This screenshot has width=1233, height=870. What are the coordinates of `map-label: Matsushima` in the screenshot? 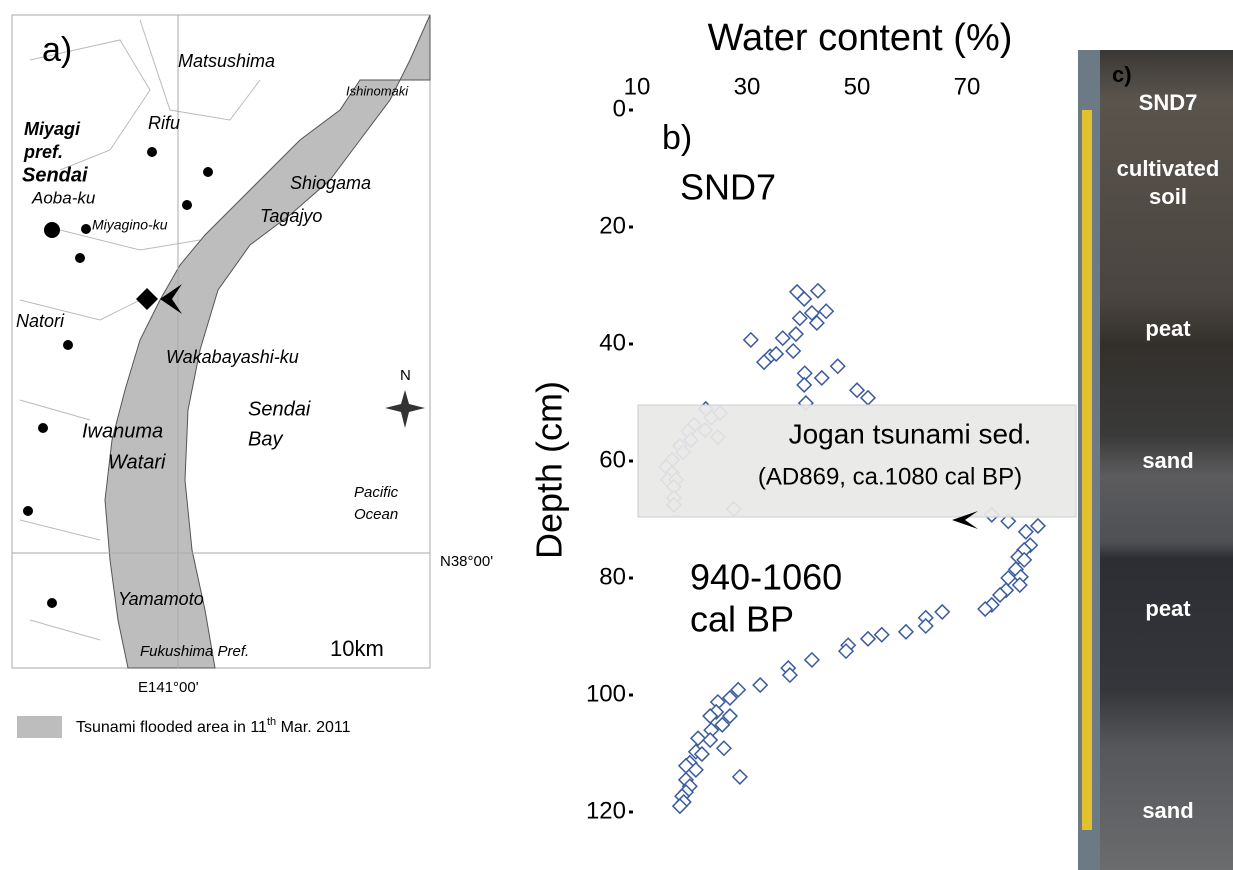 It's located at (226, 61).